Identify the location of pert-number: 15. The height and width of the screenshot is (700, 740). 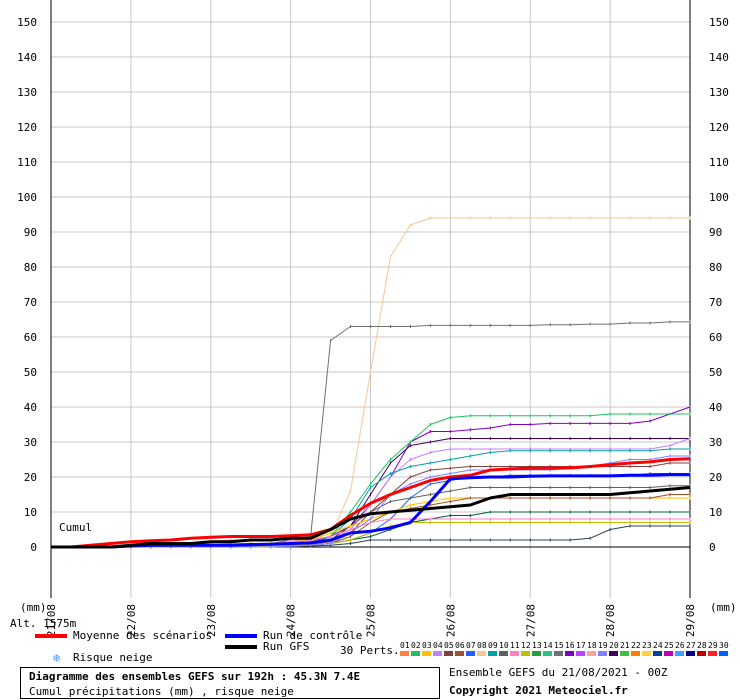
(559, 645).